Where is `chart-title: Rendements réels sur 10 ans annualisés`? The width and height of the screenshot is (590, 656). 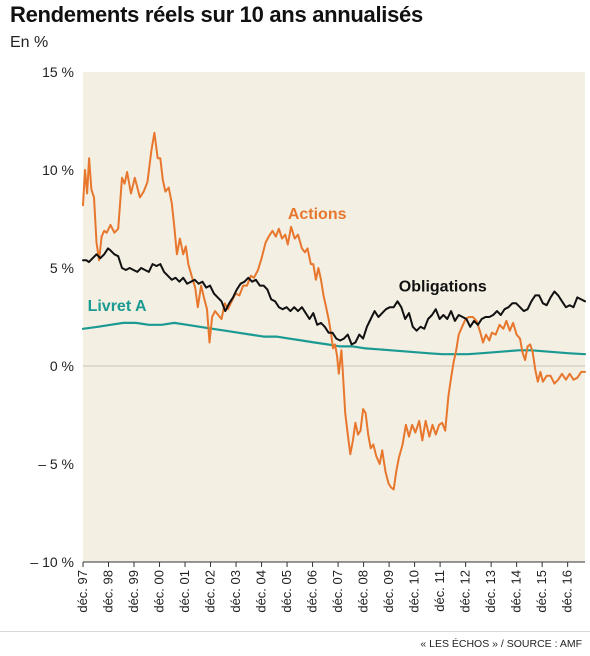
chart-title: Rendements réels sur 10 ans annualisés is located at coordinates (216, 14).